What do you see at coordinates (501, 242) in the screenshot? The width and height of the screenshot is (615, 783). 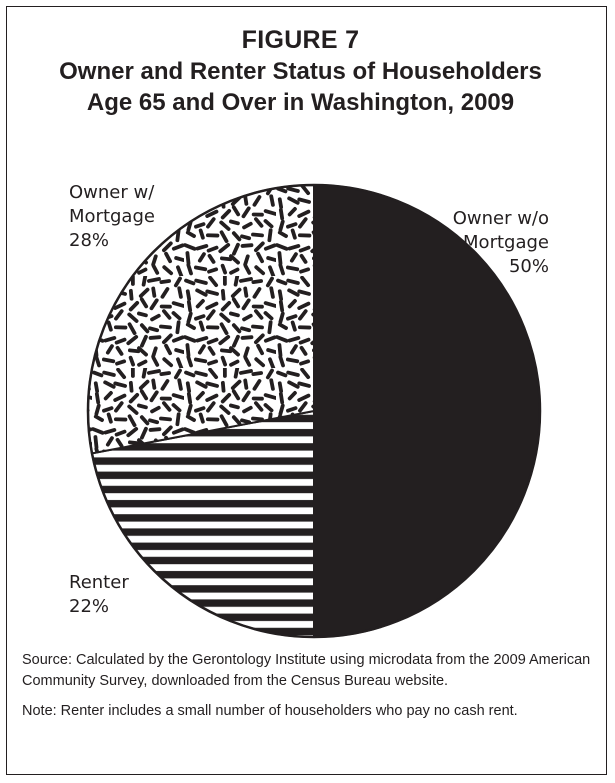 I see `slice-label-0: Owner w/o Mortgage 50%` at bounding box center [501, 242].